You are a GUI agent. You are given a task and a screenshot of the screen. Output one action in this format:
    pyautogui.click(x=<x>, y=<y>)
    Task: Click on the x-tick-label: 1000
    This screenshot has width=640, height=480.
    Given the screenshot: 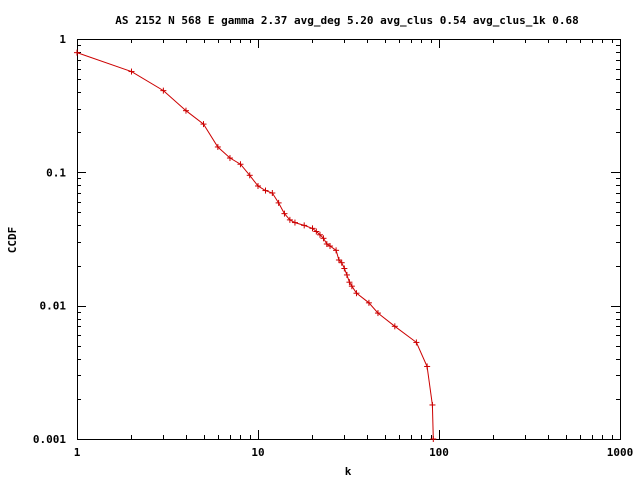 What is the action you would take?
    pyautogui.click(x=620, y=452)
    